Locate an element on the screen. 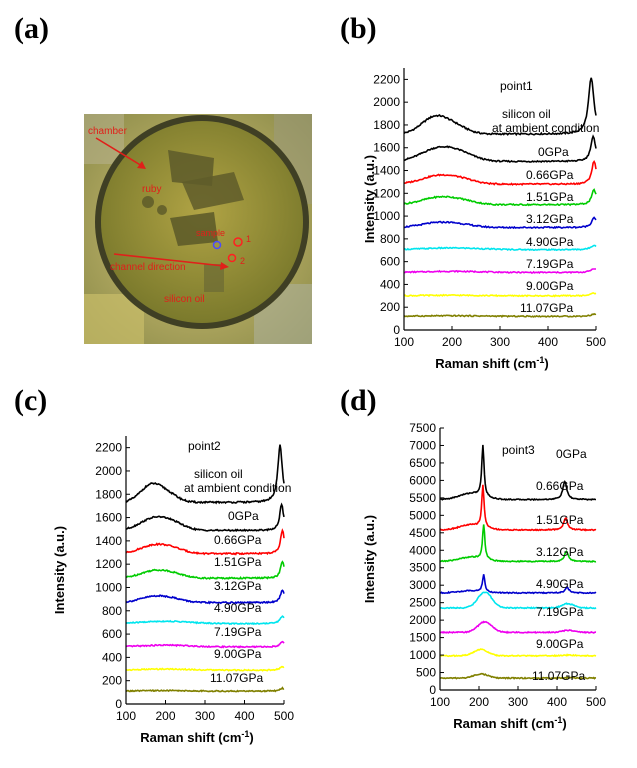  y-tick-label: 6000 is located at coordinates (422, 480).